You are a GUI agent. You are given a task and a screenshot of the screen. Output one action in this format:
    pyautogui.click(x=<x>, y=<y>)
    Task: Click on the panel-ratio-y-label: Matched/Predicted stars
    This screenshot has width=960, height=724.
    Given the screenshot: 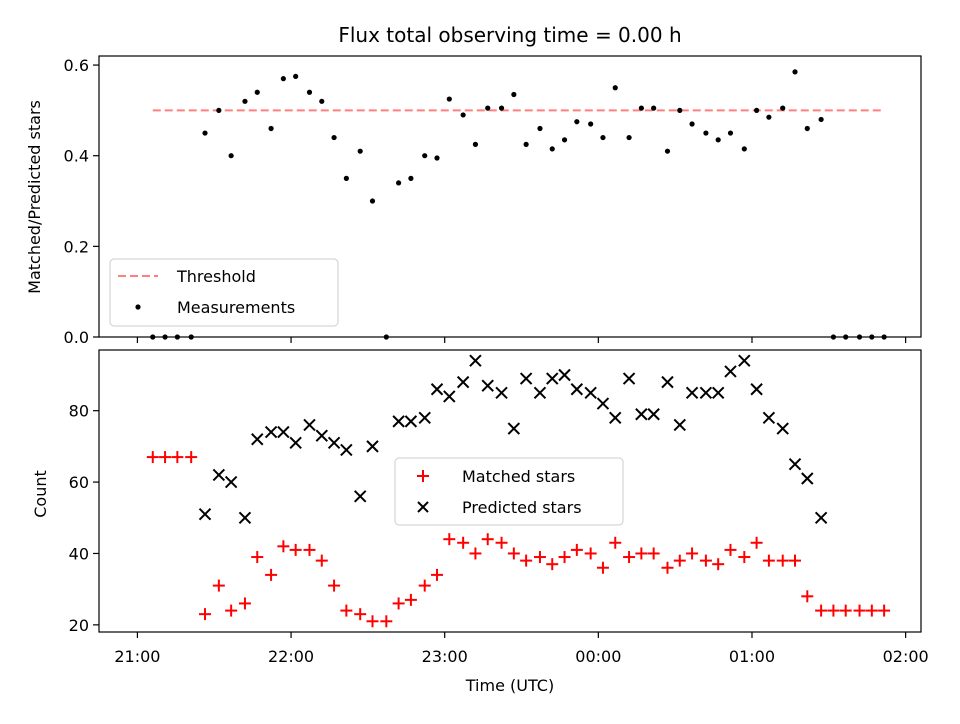 What is the action you would take?
    pyautogui.click(x=34, y=197)
    